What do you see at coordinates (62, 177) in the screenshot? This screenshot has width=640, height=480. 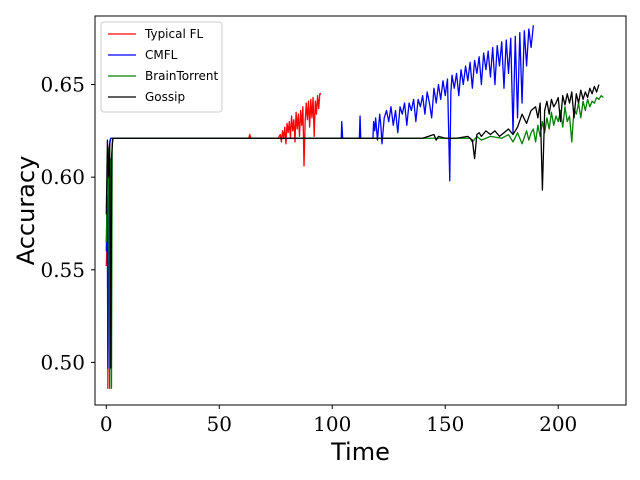 I see `y-tick-label: 0.60` at bounding box center [62, 177].